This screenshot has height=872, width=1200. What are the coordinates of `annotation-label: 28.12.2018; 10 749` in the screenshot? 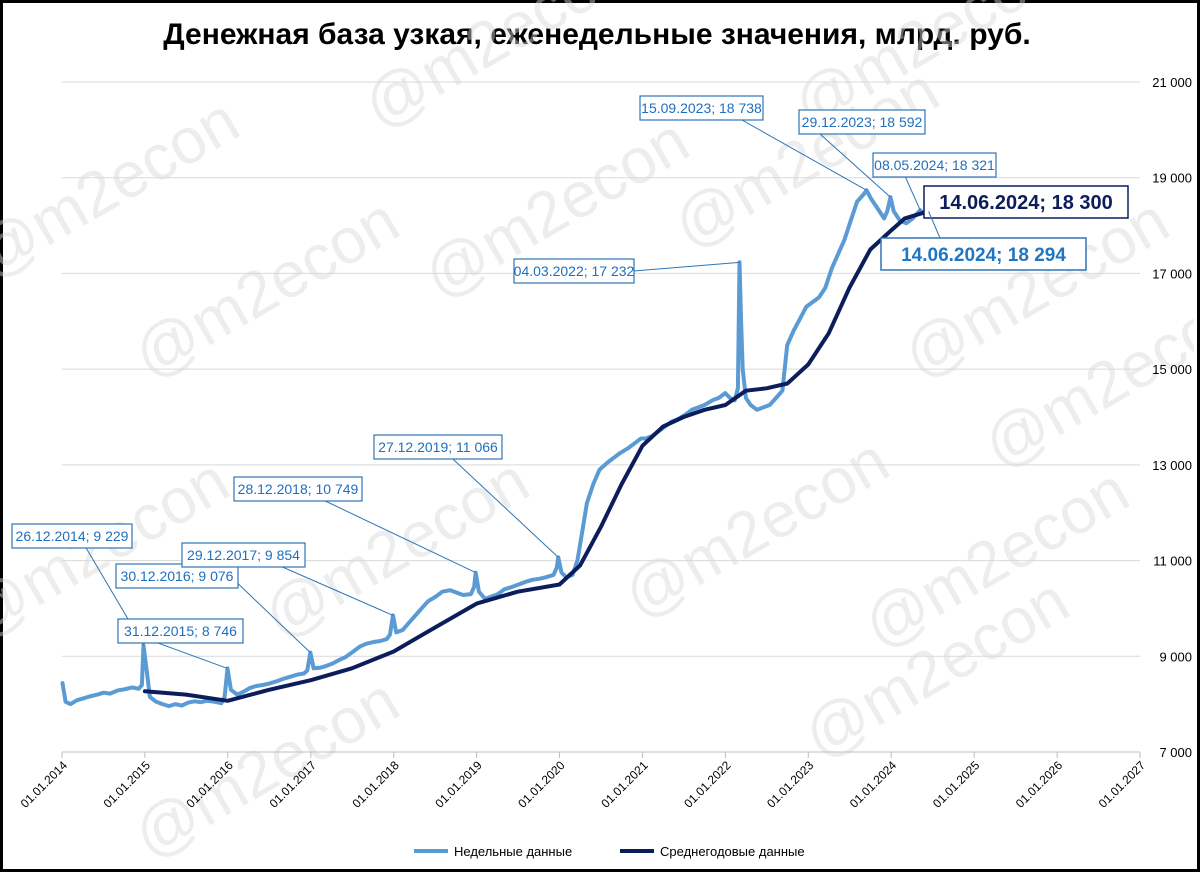 It's located at (298, 489).